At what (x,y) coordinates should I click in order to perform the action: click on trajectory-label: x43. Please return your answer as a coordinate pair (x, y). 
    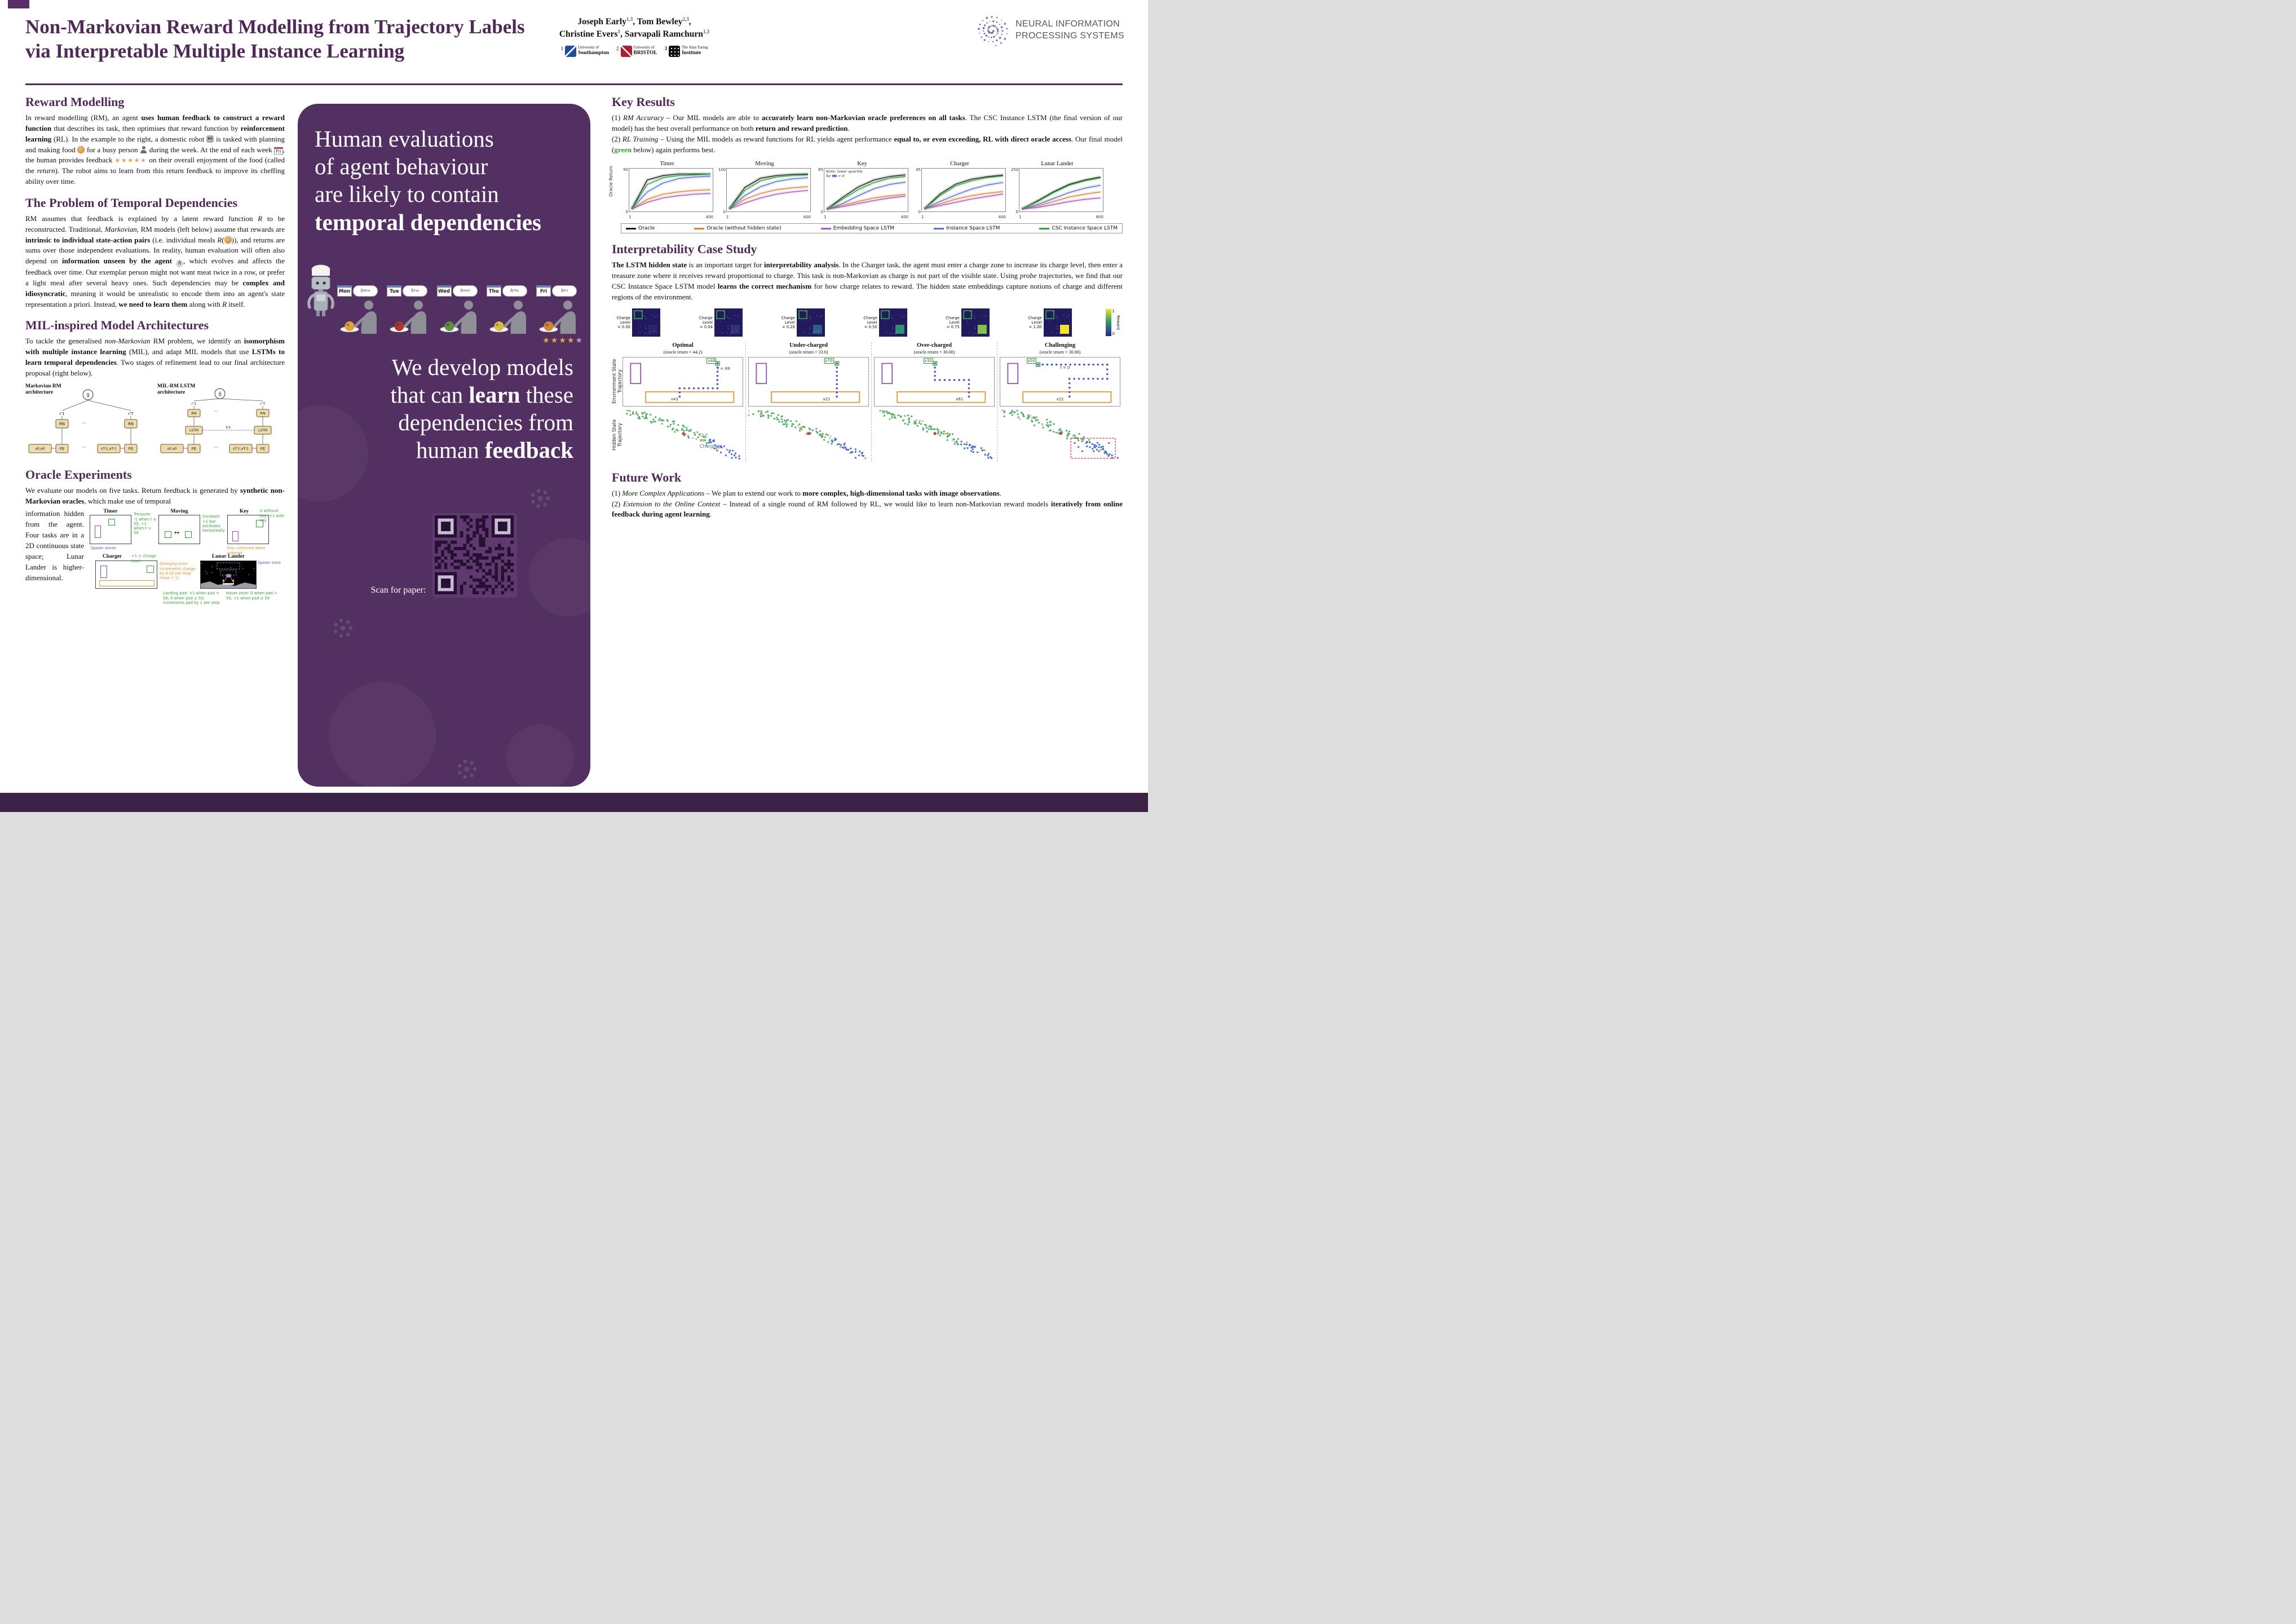
    Looking at the image, I should click on (674, 398).